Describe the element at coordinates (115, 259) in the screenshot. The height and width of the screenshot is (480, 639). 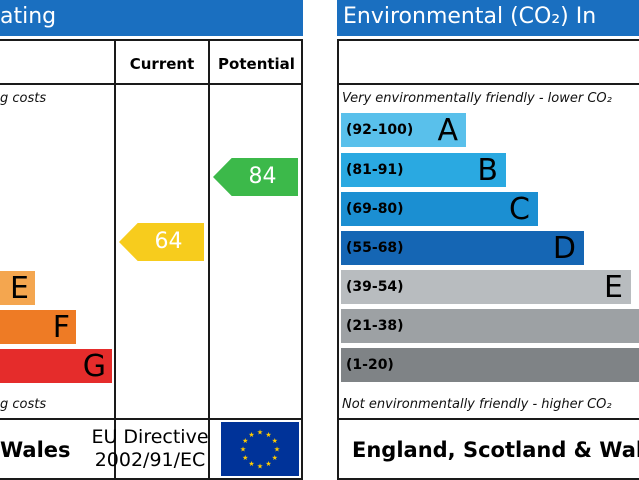
I see `energy-divider-current` at that location.